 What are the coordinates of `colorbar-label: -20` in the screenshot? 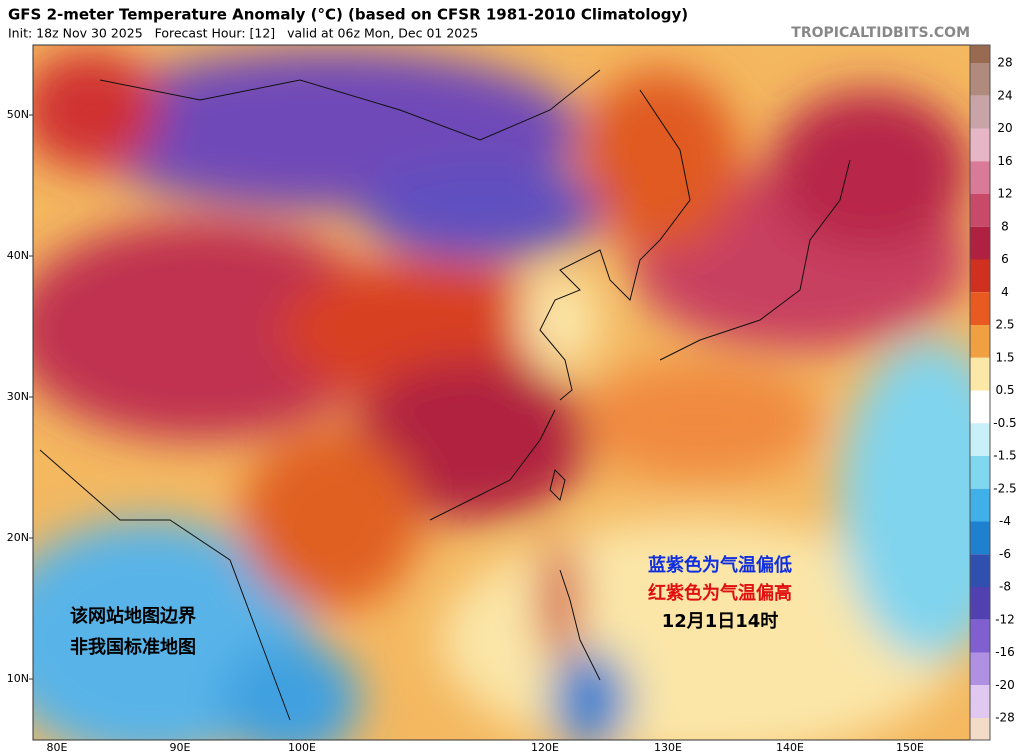 It's located at (1005, 685).